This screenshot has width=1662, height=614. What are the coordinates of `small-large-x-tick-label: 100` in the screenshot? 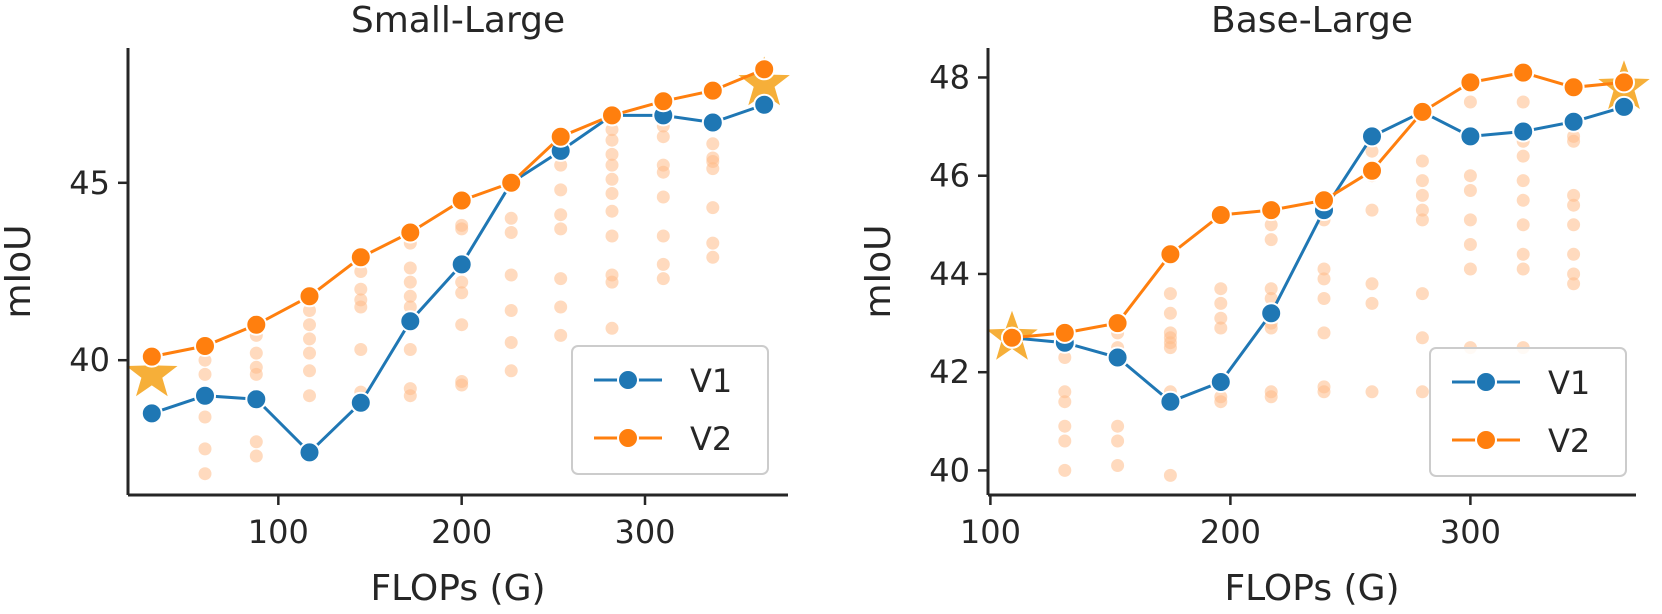 It's located at (278, 532).